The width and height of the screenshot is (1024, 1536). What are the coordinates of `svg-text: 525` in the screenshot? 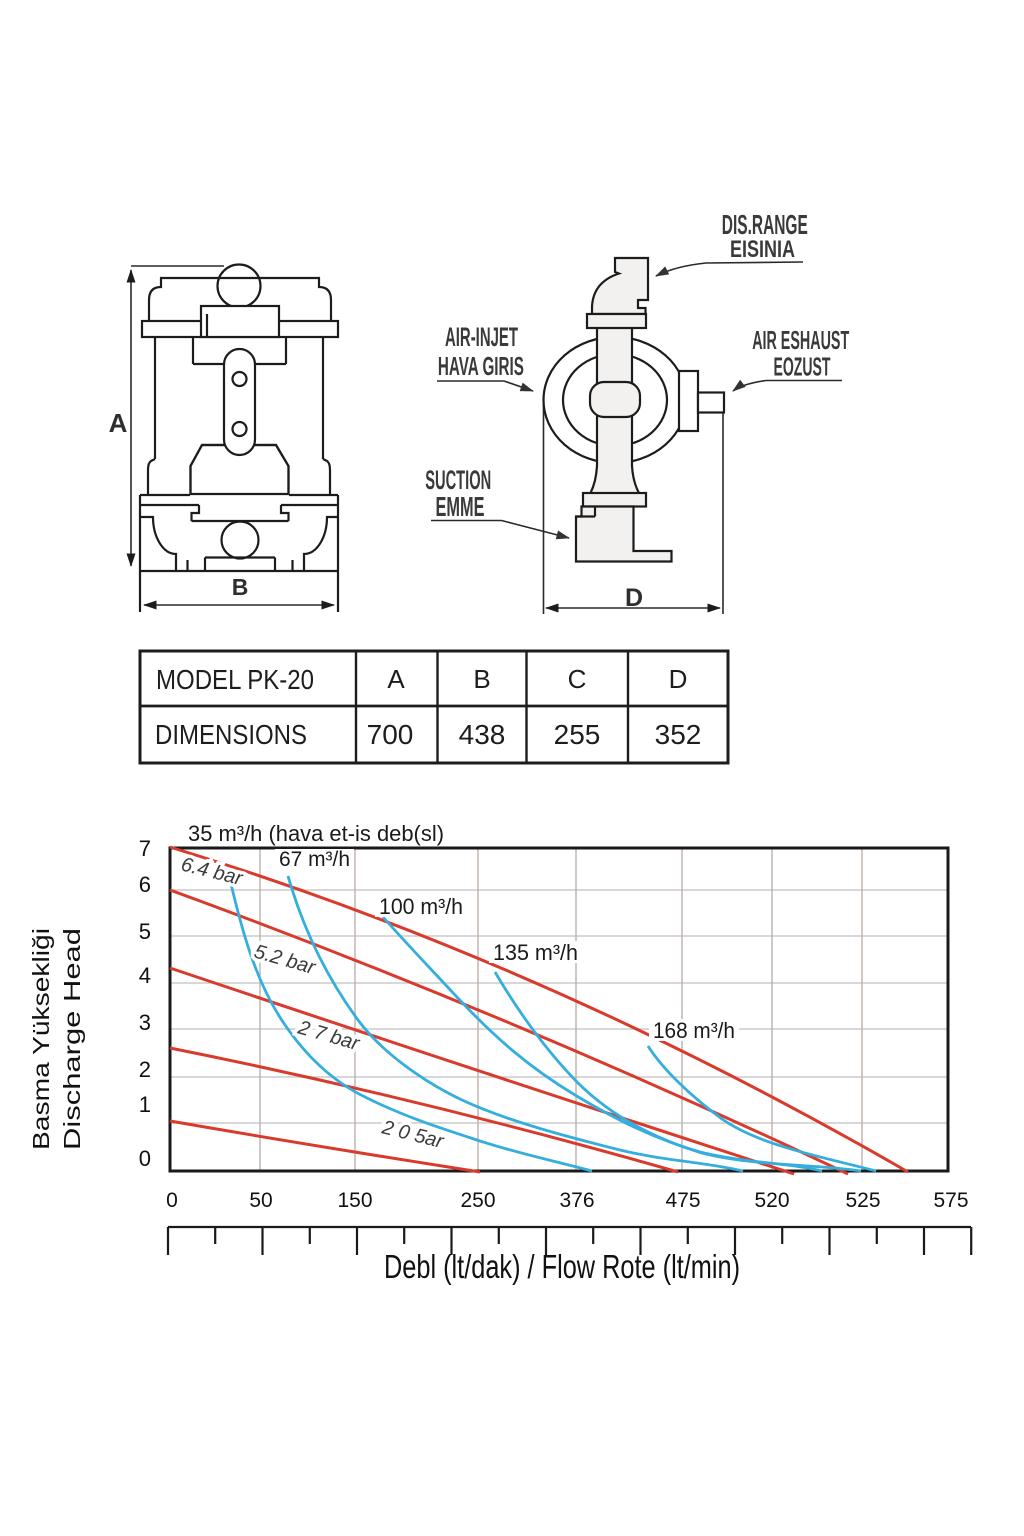 It's located at (862, 1200).